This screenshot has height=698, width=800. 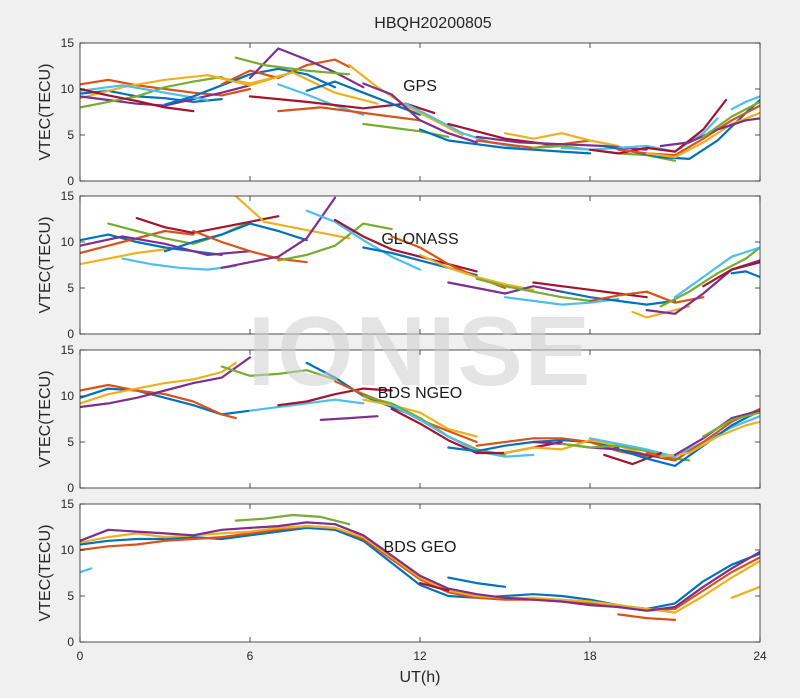 What do you see at coordinates (590, 656) in the screenshot?
I see `x-tick-label: 18` at bounding box center [590, 656].